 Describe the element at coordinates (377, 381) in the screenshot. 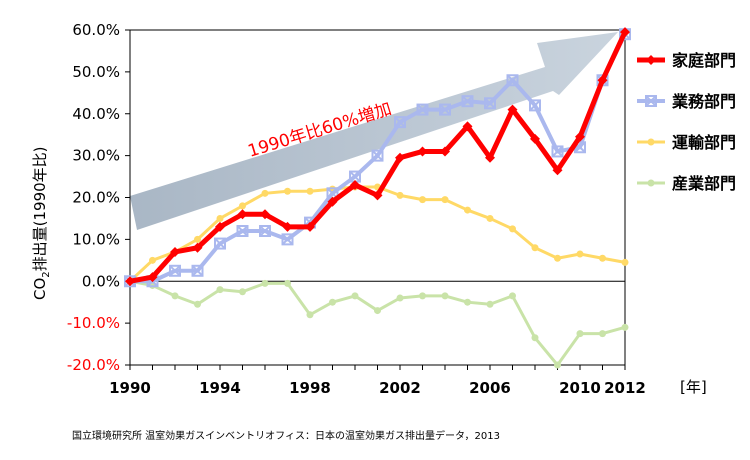

I see `x-axis: 1990 1994 1998 2002 2006 2010 2012` at that location.